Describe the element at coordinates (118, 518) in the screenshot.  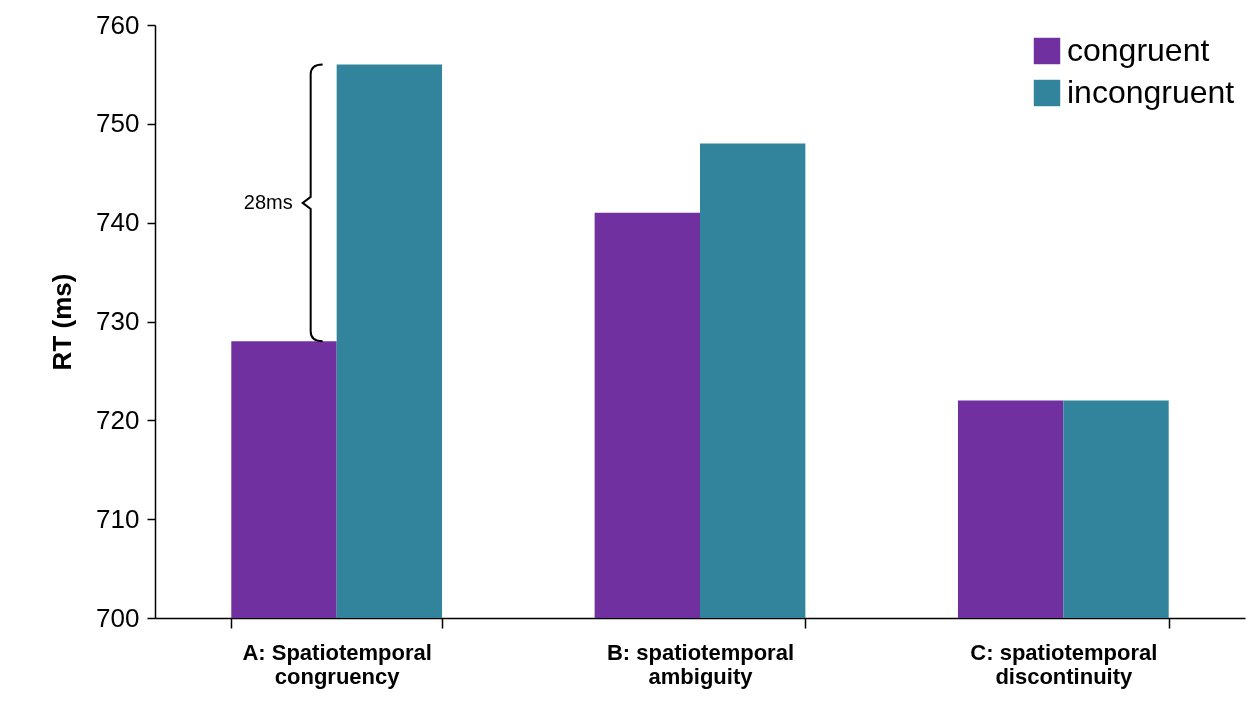
I see `y-tick-label: 710` at that location.